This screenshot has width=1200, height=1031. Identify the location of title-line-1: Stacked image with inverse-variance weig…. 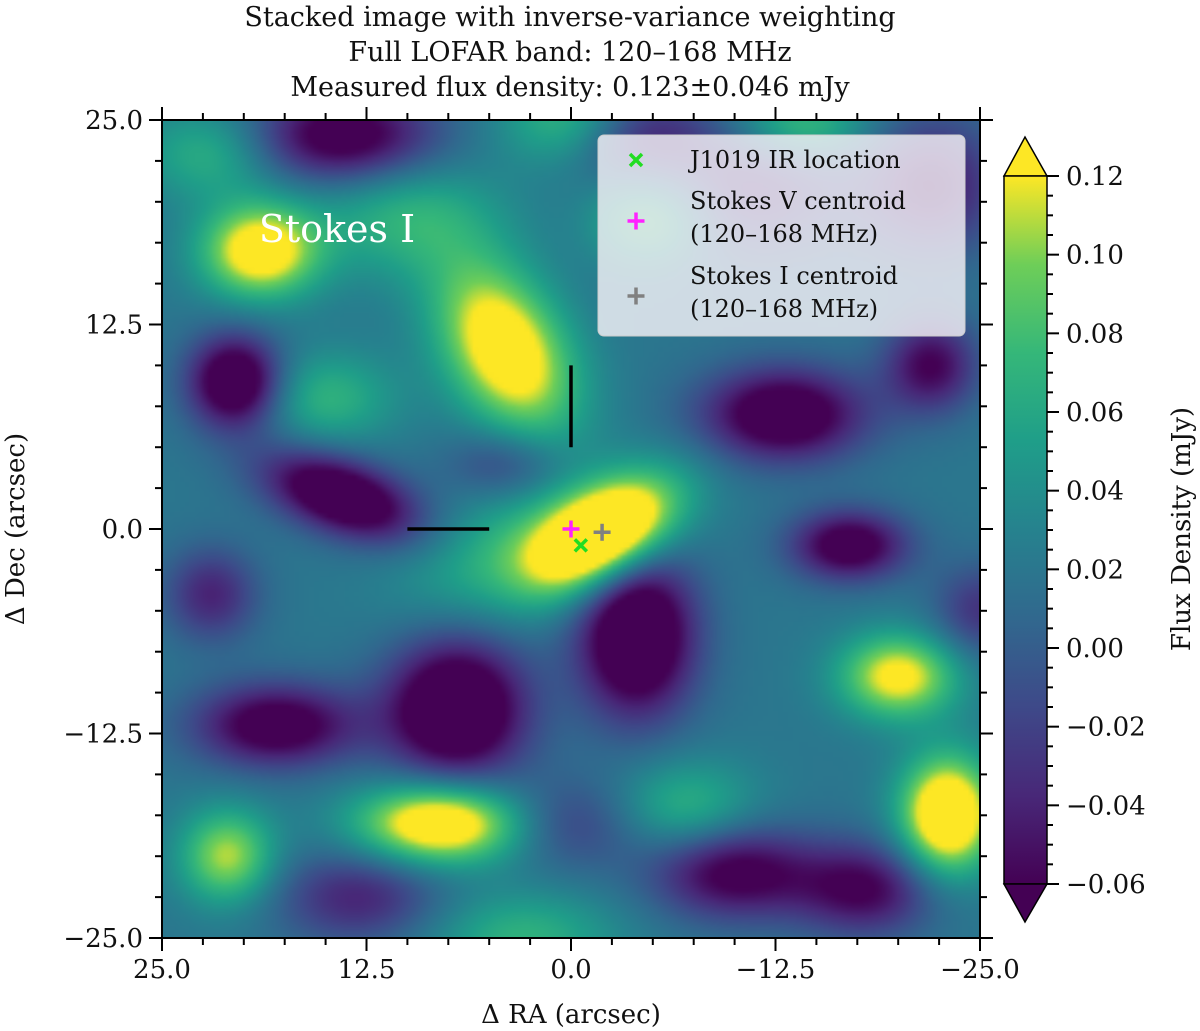
(569, 17).